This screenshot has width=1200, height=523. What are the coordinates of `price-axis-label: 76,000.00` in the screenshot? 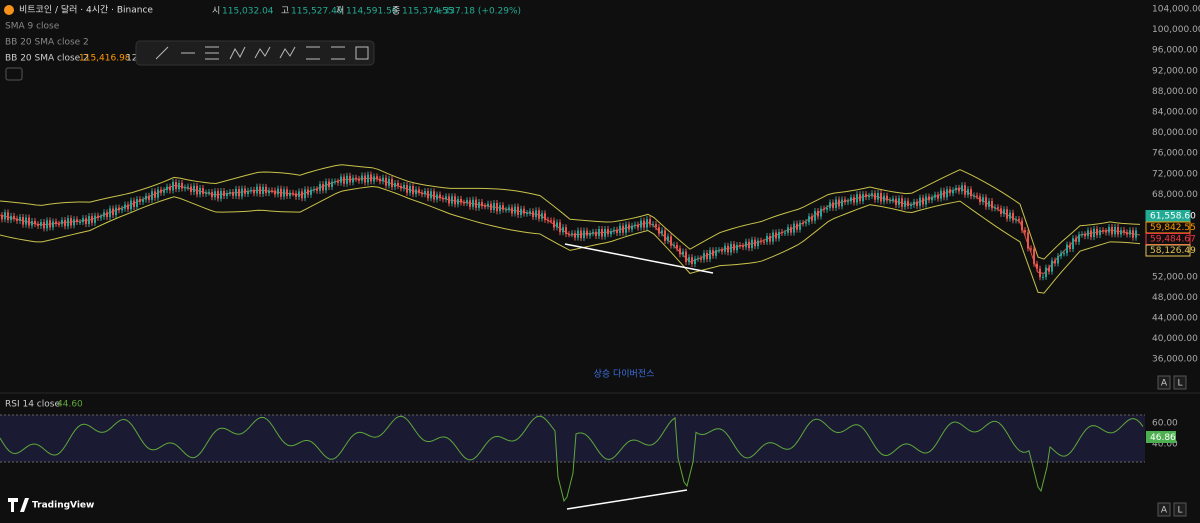 It's located at (1175, 154).